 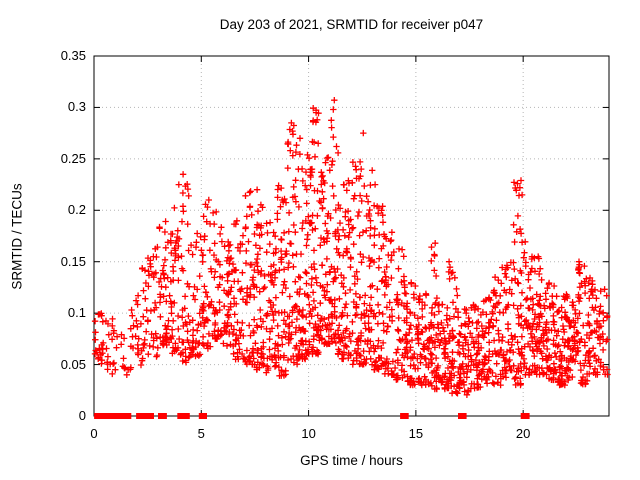 I want to click on x-tick-label: 15, so click(x=416, y=433).